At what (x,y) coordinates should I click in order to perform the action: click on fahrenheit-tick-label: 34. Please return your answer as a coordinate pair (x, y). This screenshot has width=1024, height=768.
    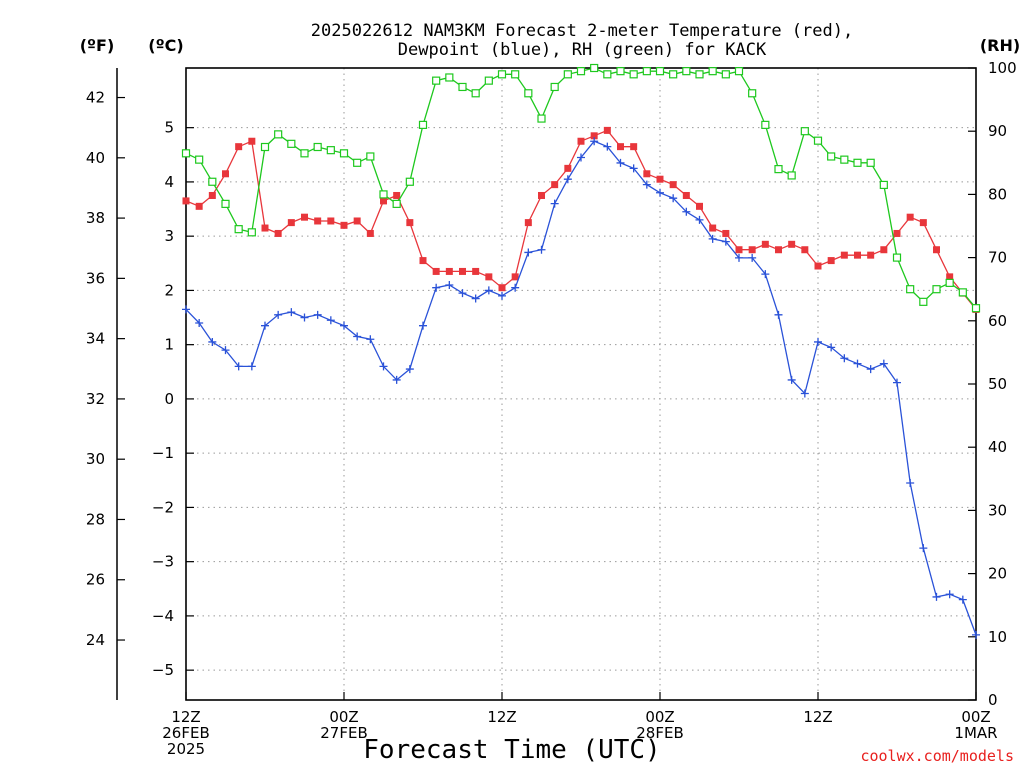
    Looking at the image, I should click on (95, 339).